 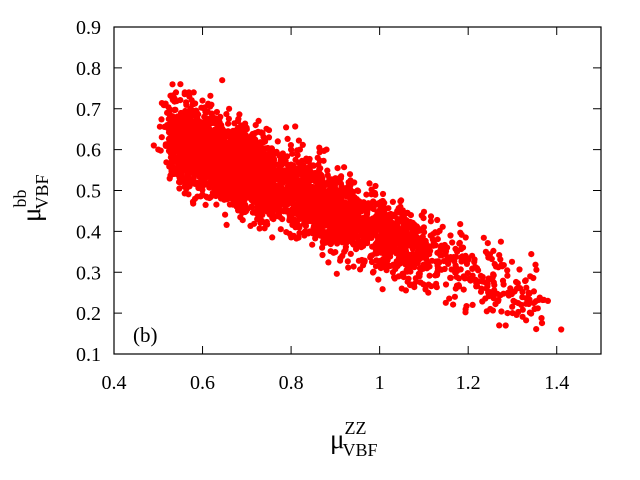 I want to click on y-tick-label: 0.5, so click(x=88, y=192).